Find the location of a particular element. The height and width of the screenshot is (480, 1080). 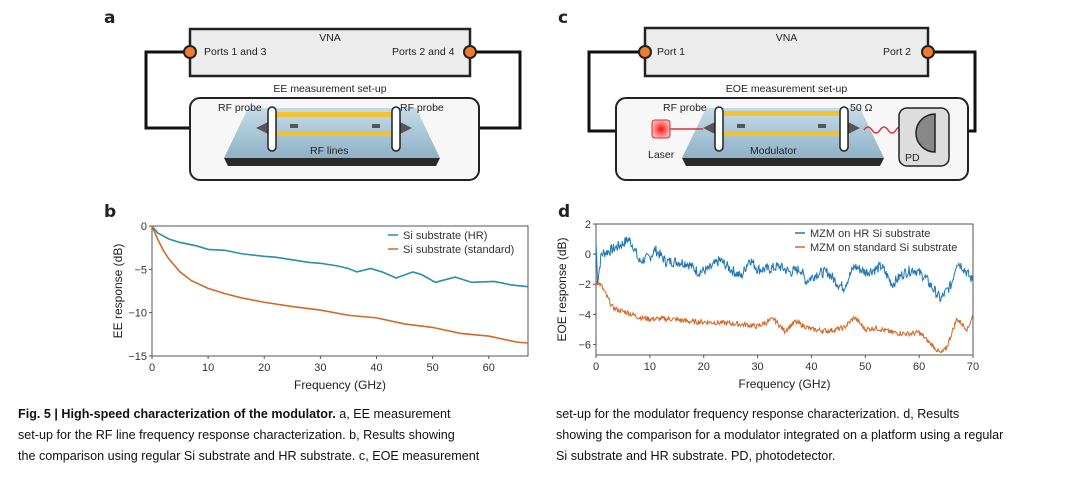

panel-label-b: b is located at coordinates (110, 212).